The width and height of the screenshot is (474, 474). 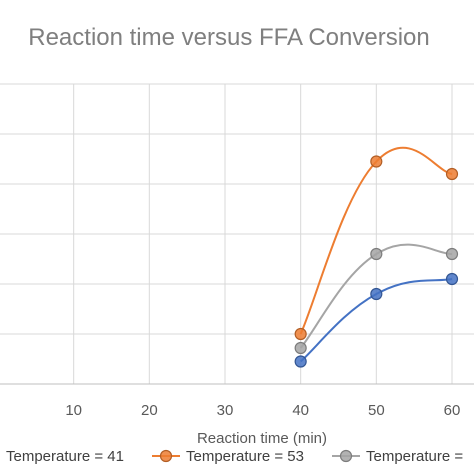 What do you see at coordinates (225, 410) in the screenshot?
I see `x-tick-label: 30` at bounding box center [225, 410].